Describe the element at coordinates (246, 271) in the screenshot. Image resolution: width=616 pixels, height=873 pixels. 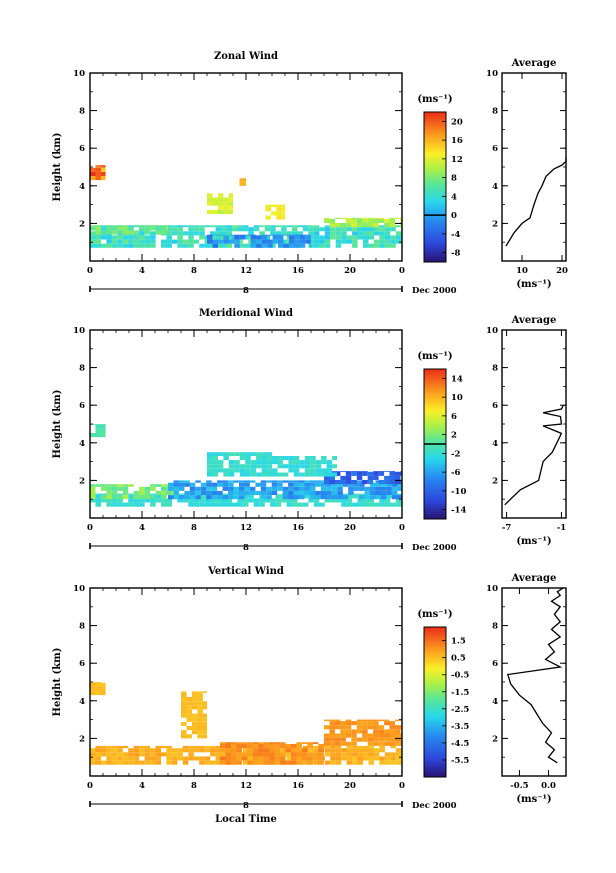
I see `panel1-x-tick-label: 12` at that location.